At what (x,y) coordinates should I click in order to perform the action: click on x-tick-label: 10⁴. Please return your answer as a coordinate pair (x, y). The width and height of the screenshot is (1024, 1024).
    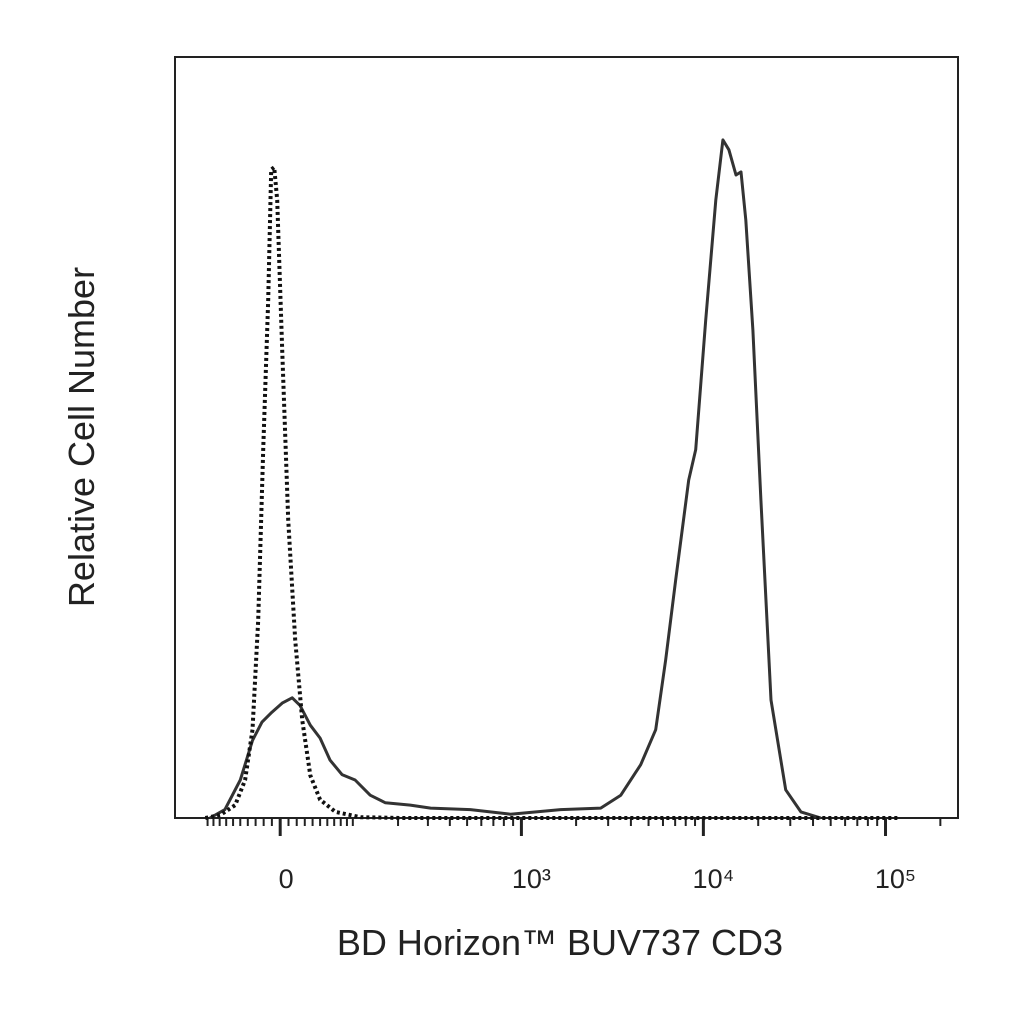
    Looking at the image, I should click on (714, 879).